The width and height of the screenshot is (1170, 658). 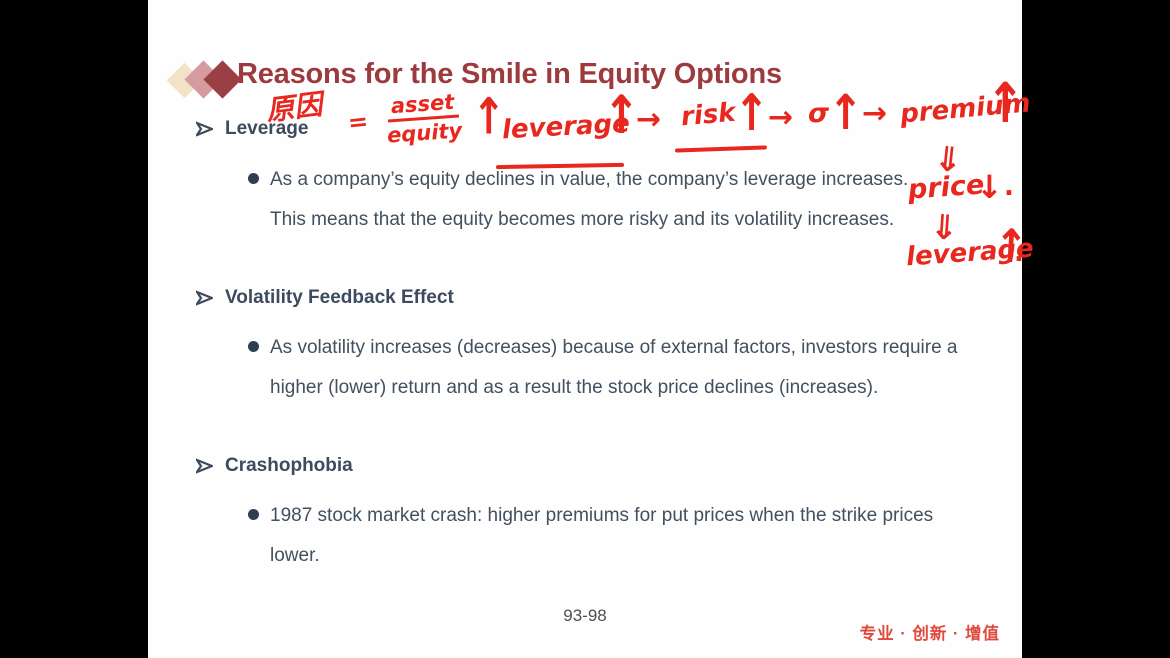 I want to click on hw-equals-sign: =, so click(x=358, y=122).